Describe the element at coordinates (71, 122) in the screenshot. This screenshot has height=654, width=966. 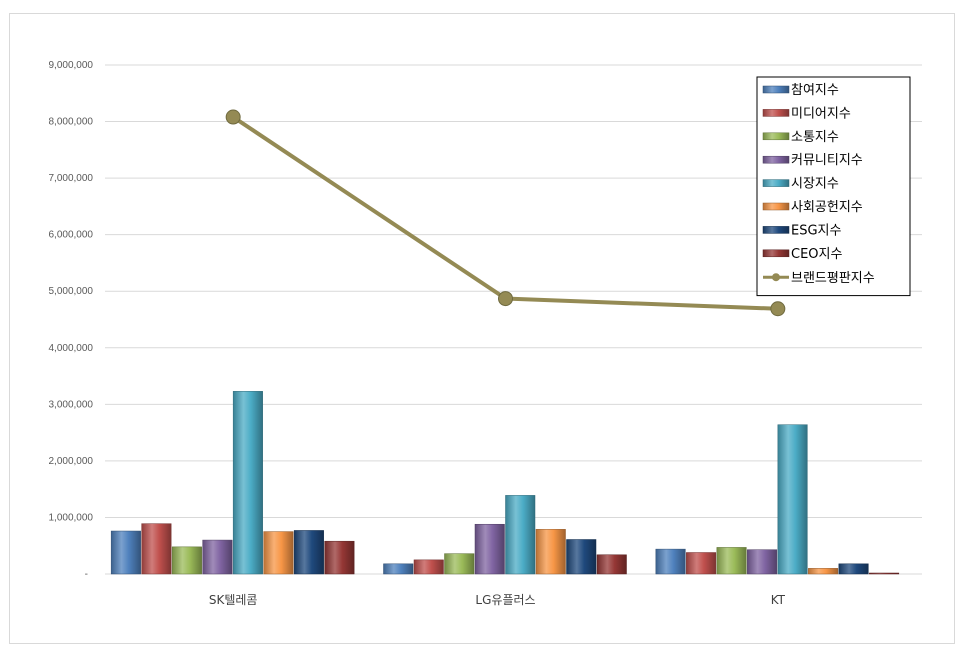
I see `y-tick-label: 8,000,000` at that location.